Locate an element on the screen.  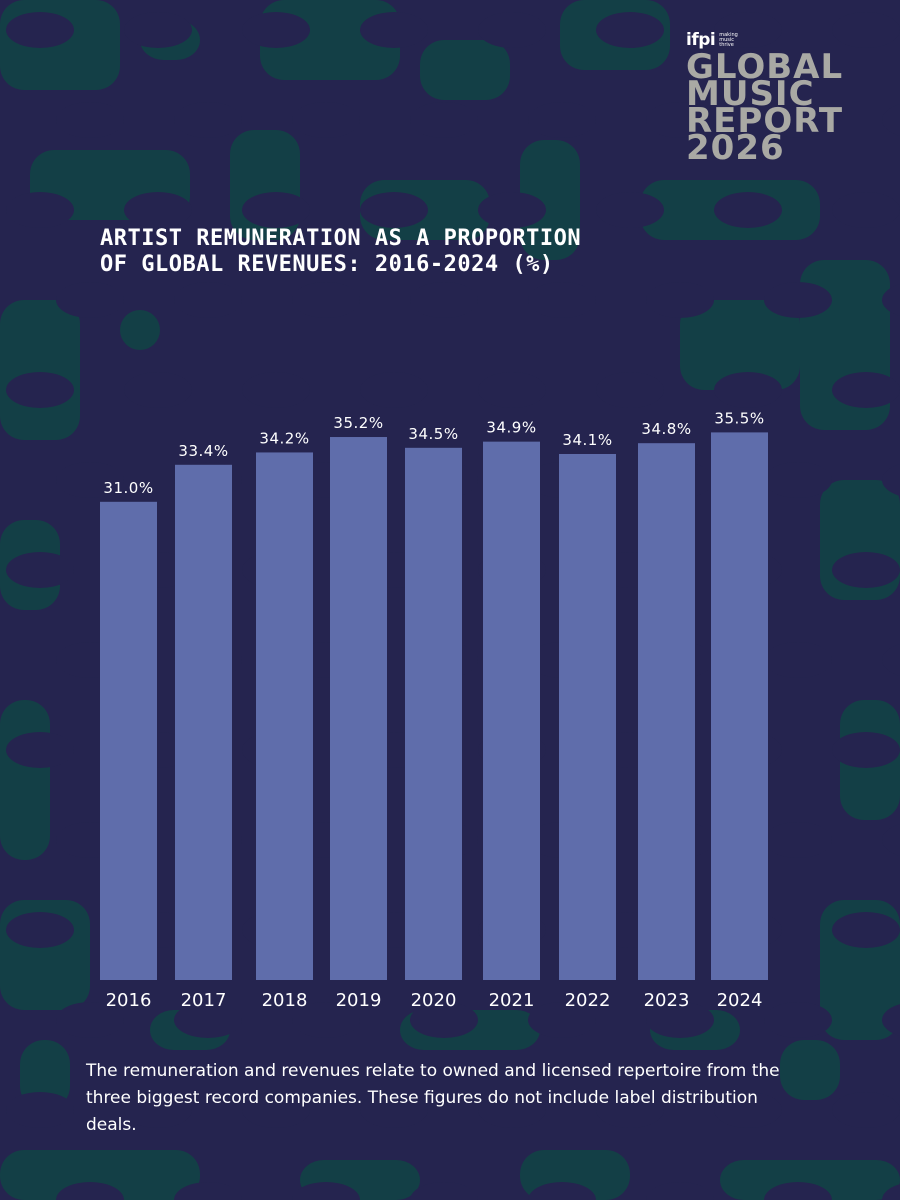
x-tick-2023: 2023 is located at coordinates (667, 1000).